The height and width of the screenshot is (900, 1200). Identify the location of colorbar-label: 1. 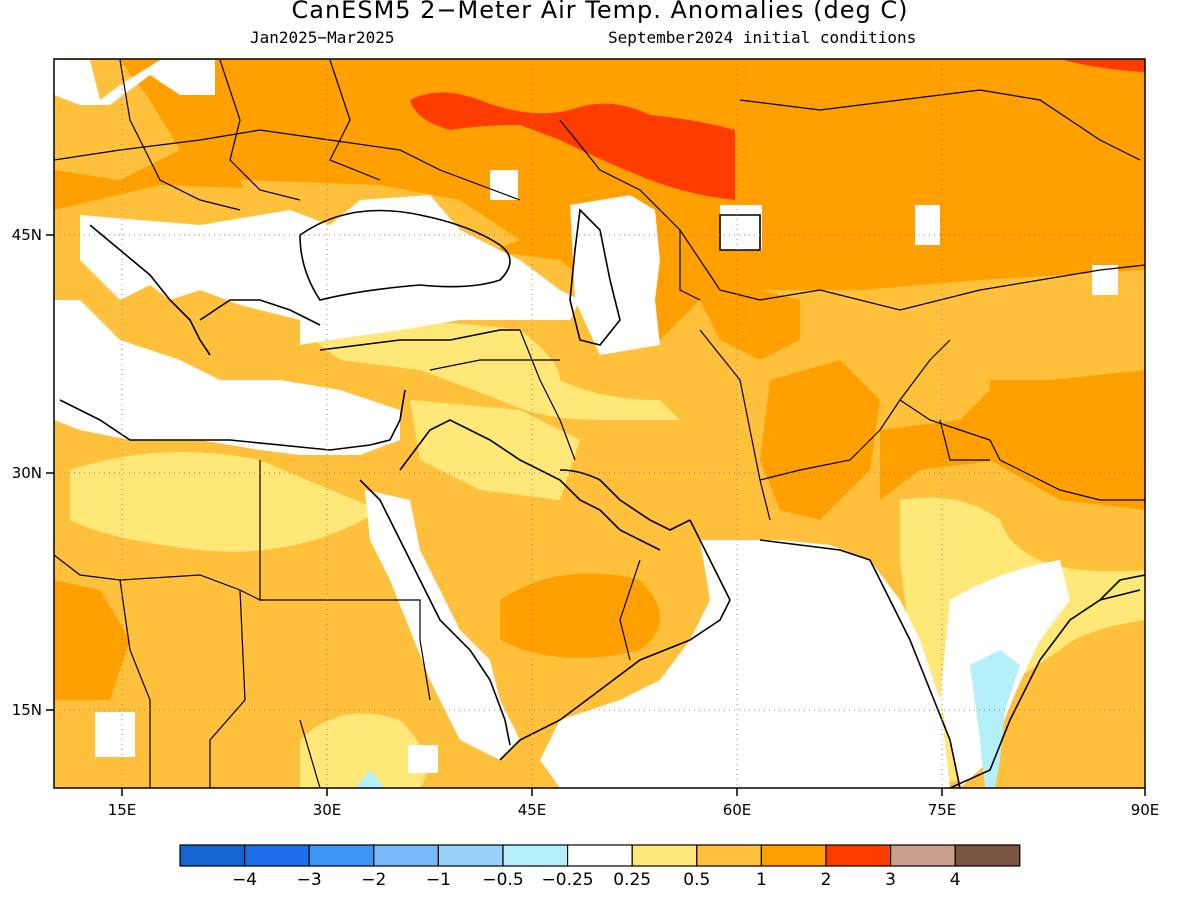
(761, 880).